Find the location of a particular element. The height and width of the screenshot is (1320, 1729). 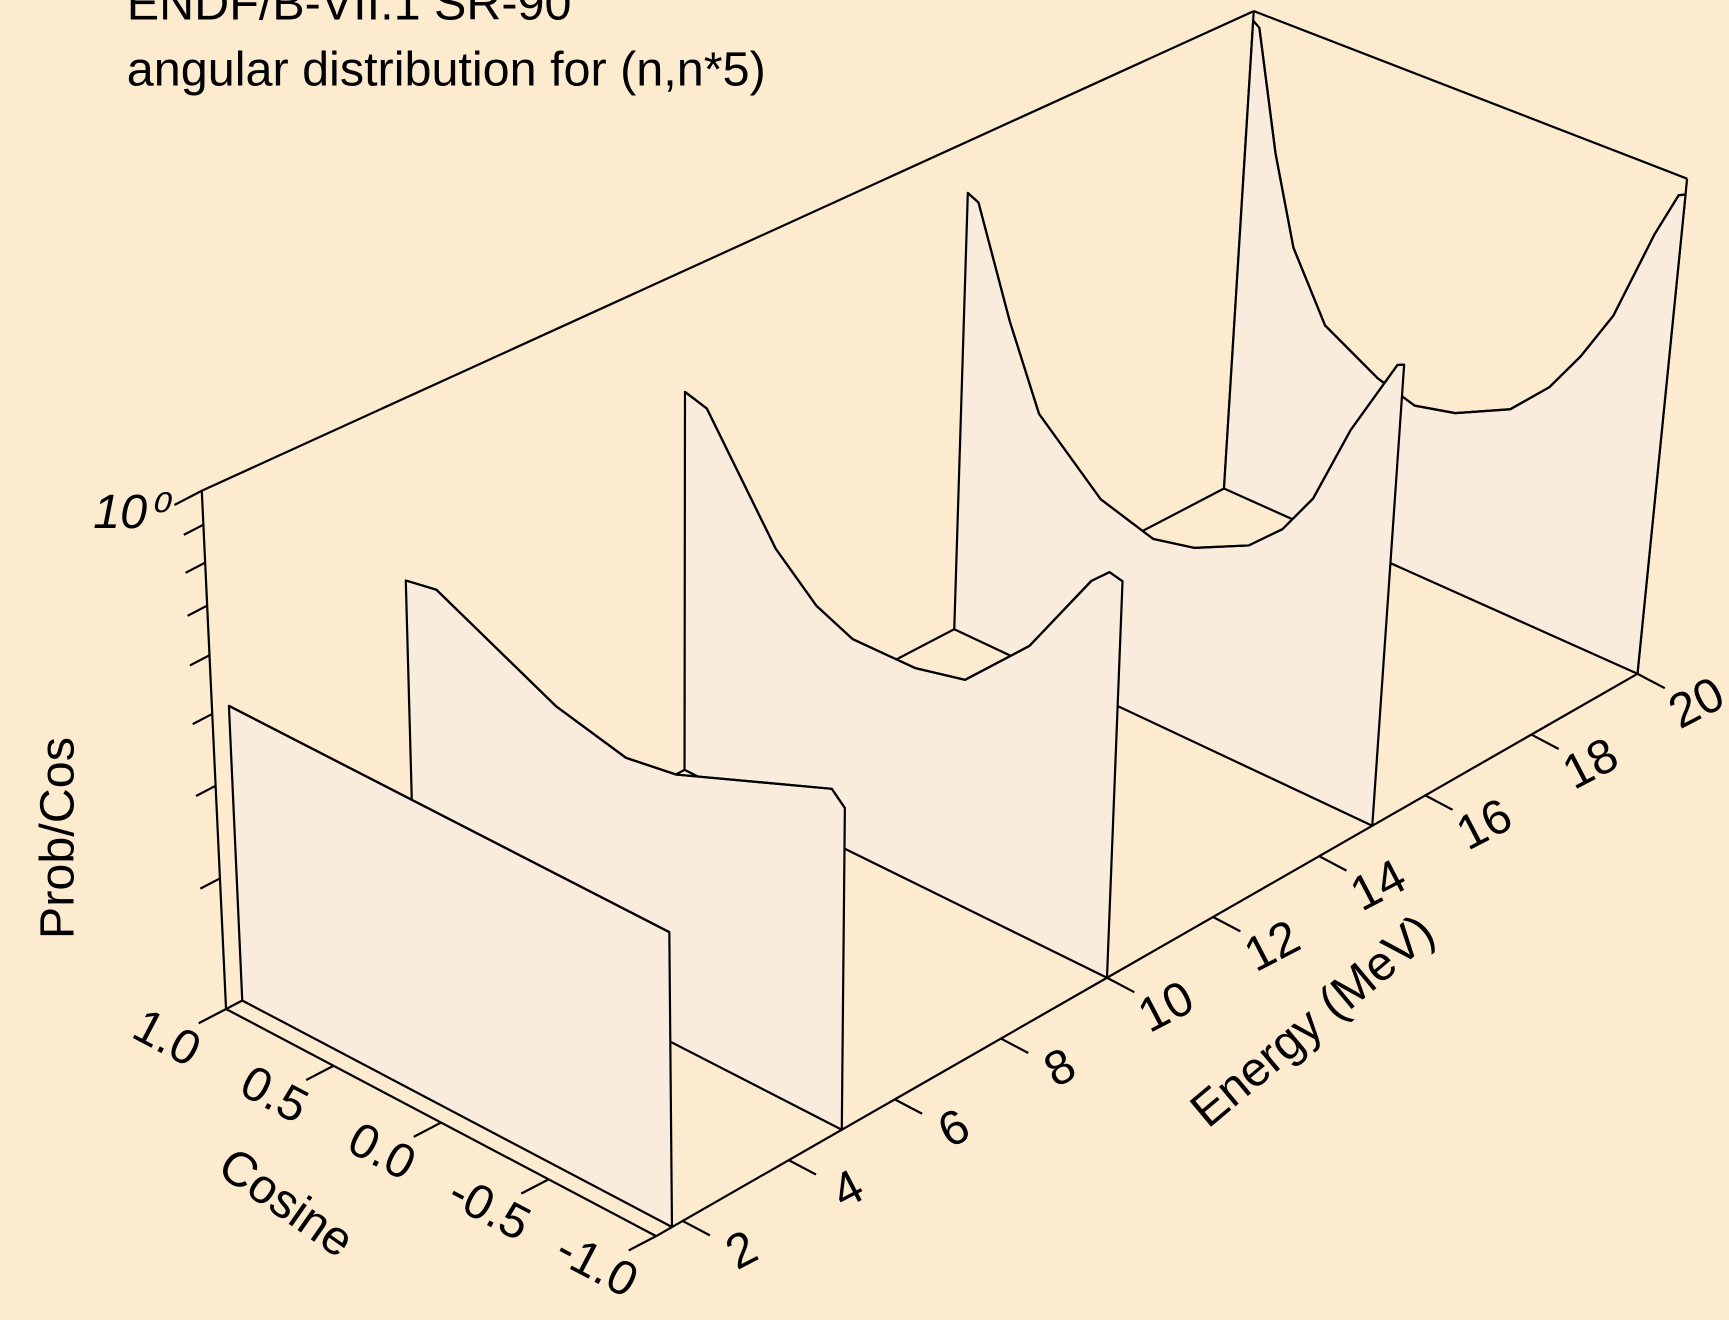

z-tick-label: 10⁰ is located at coordinates (133, 512).